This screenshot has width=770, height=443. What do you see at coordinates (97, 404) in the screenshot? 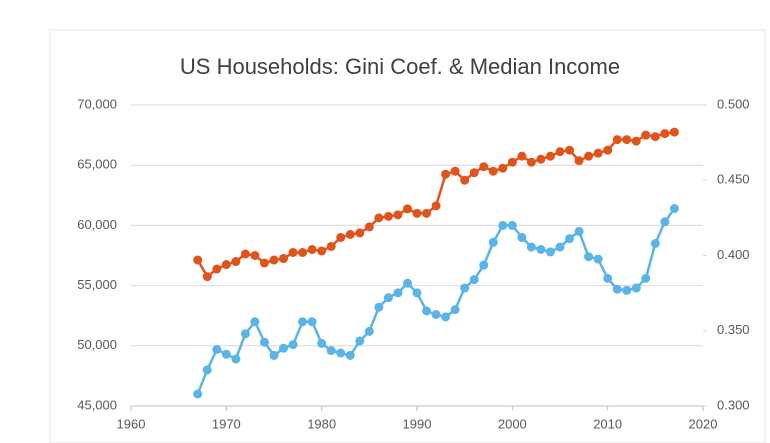
I see `y-tick-label: 45,000` at bounding box center [97, 404].